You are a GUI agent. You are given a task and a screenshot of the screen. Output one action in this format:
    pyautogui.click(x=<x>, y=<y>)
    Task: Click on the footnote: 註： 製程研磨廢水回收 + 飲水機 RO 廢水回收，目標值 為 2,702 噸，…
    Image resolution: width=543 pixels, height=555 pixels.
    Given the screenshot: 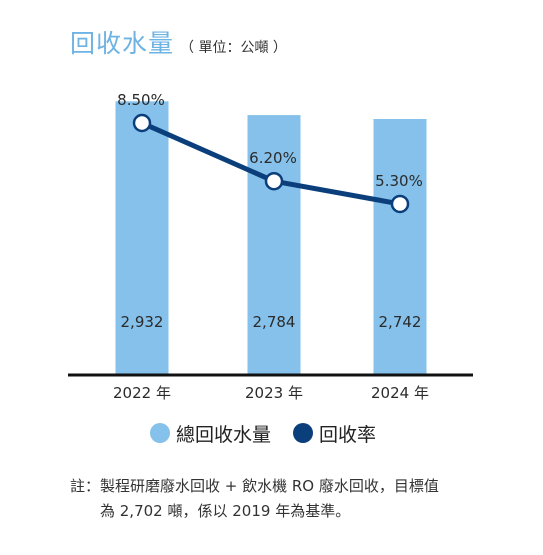 What is the action you would take?
    pyautogui.click(x=290, y=499)
    